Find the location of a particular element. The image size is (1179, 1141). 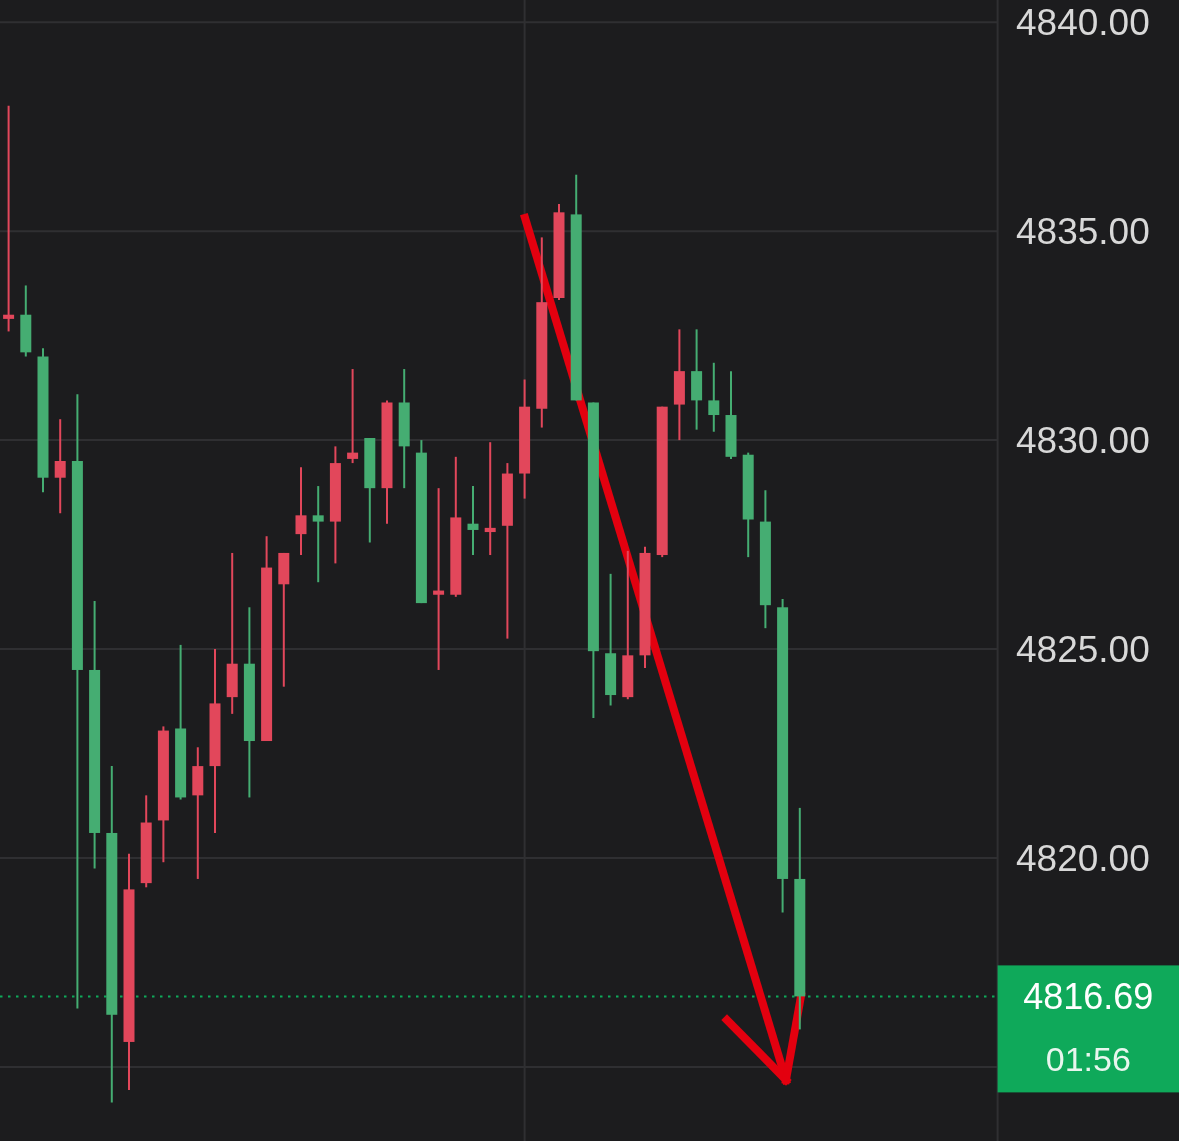

y-tick-label: 4835.00 is located at coordinates (1083, 231).